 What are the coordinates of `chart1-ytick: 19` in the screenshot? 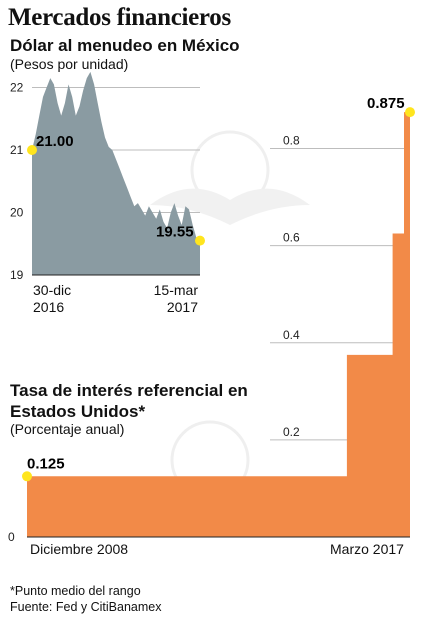 It's located at (17, 275).